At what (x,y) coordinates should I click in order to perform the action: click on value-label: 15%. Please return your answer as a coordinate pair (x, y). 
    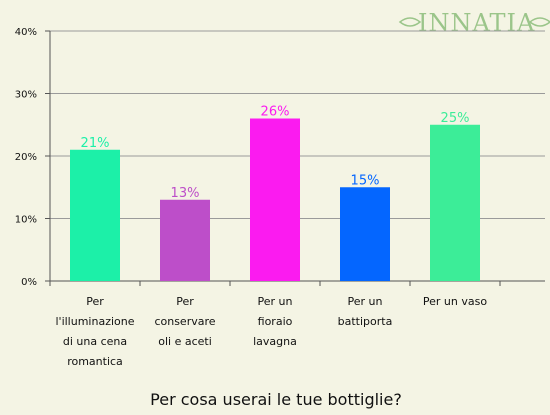
    Looking at the image, I should click on (365, 180).